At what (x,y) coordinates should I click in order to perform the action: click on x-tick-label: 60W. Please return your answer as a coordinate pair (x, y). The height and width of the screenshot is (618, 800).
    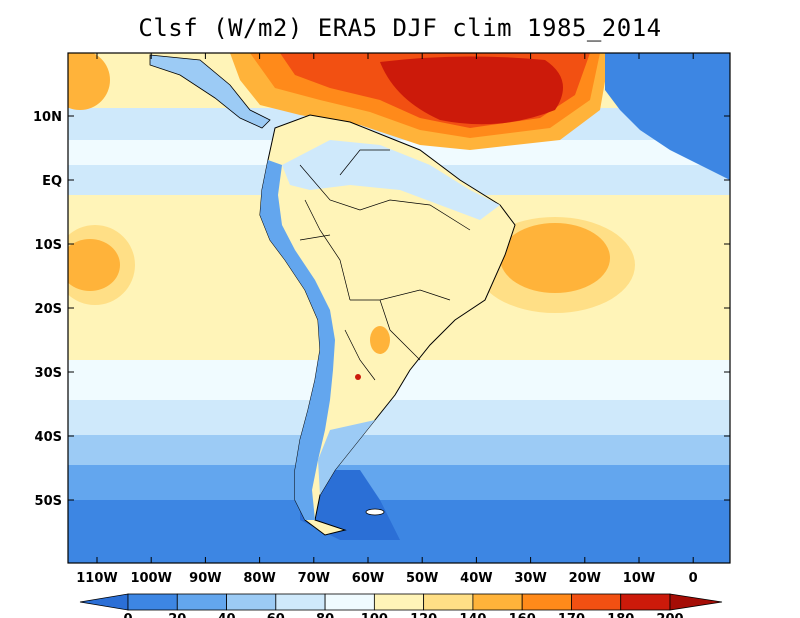
    Looking at the image, I should click on (368, 578).